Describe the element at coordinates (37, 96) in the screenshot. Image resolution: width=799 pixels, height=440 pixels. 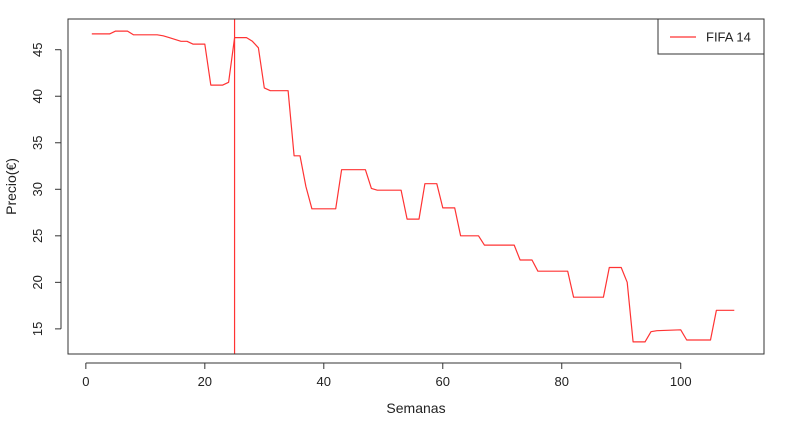
I see `y-tick-label: 40` at that location.